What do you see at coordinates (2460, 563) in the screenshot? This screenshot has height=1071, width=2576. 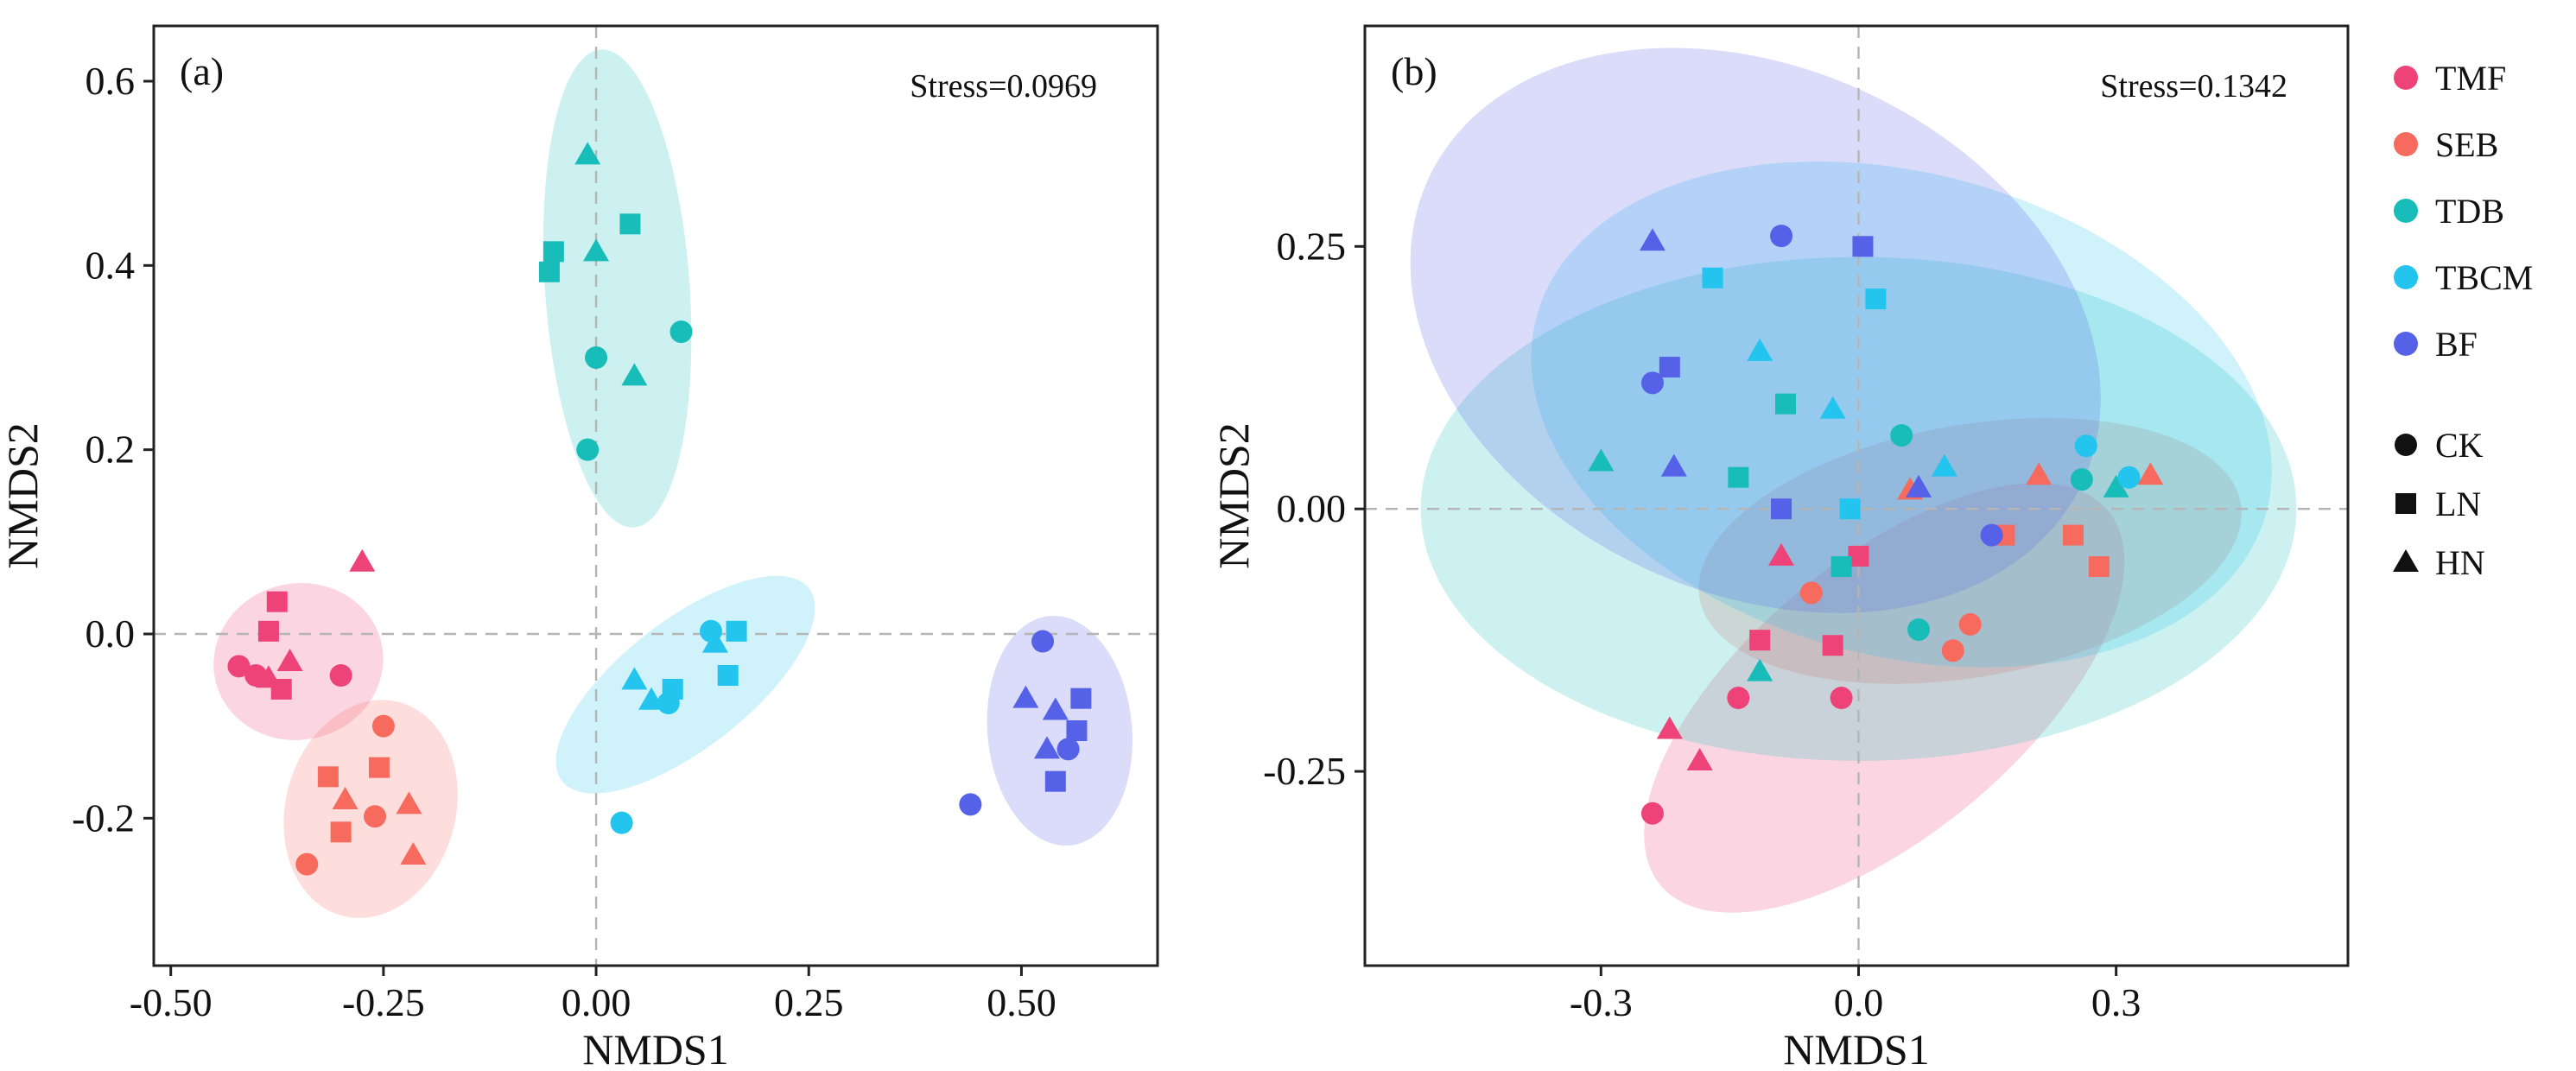 I see `legend-label-hn: HN` at bounding box center [2460, 563].